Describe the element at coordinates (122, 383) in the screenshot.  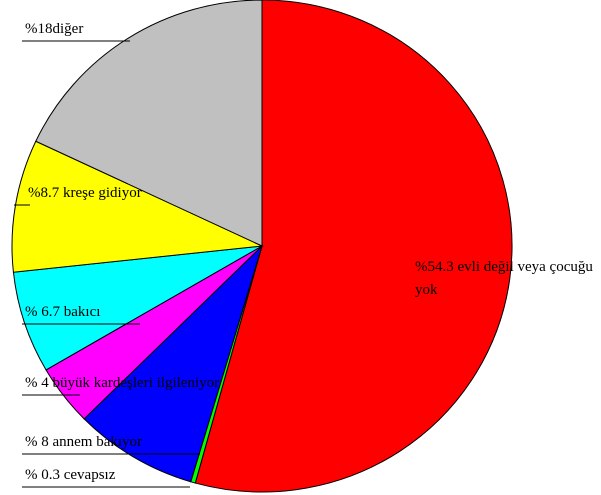
I see `slice-label: % 4 büyük kardeşleri ilgileniyor` at that location.